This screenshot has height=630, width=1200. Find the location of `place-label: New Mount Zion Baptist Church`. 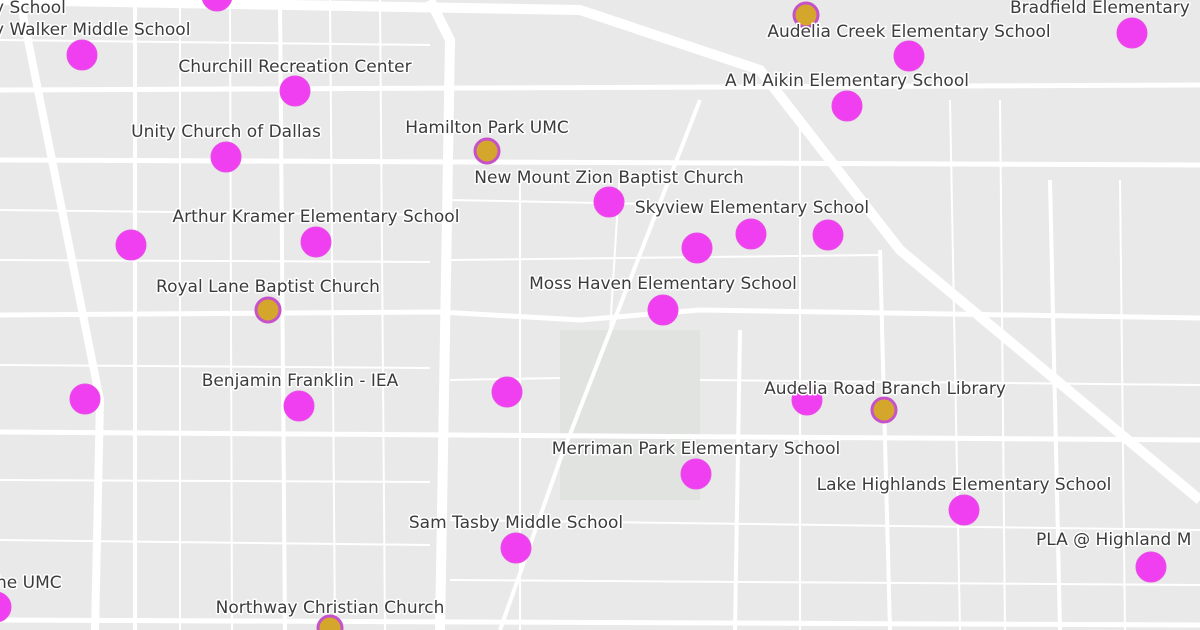

place-label: New Mount Zion Baptist Church is located at coordinates (608, 178).